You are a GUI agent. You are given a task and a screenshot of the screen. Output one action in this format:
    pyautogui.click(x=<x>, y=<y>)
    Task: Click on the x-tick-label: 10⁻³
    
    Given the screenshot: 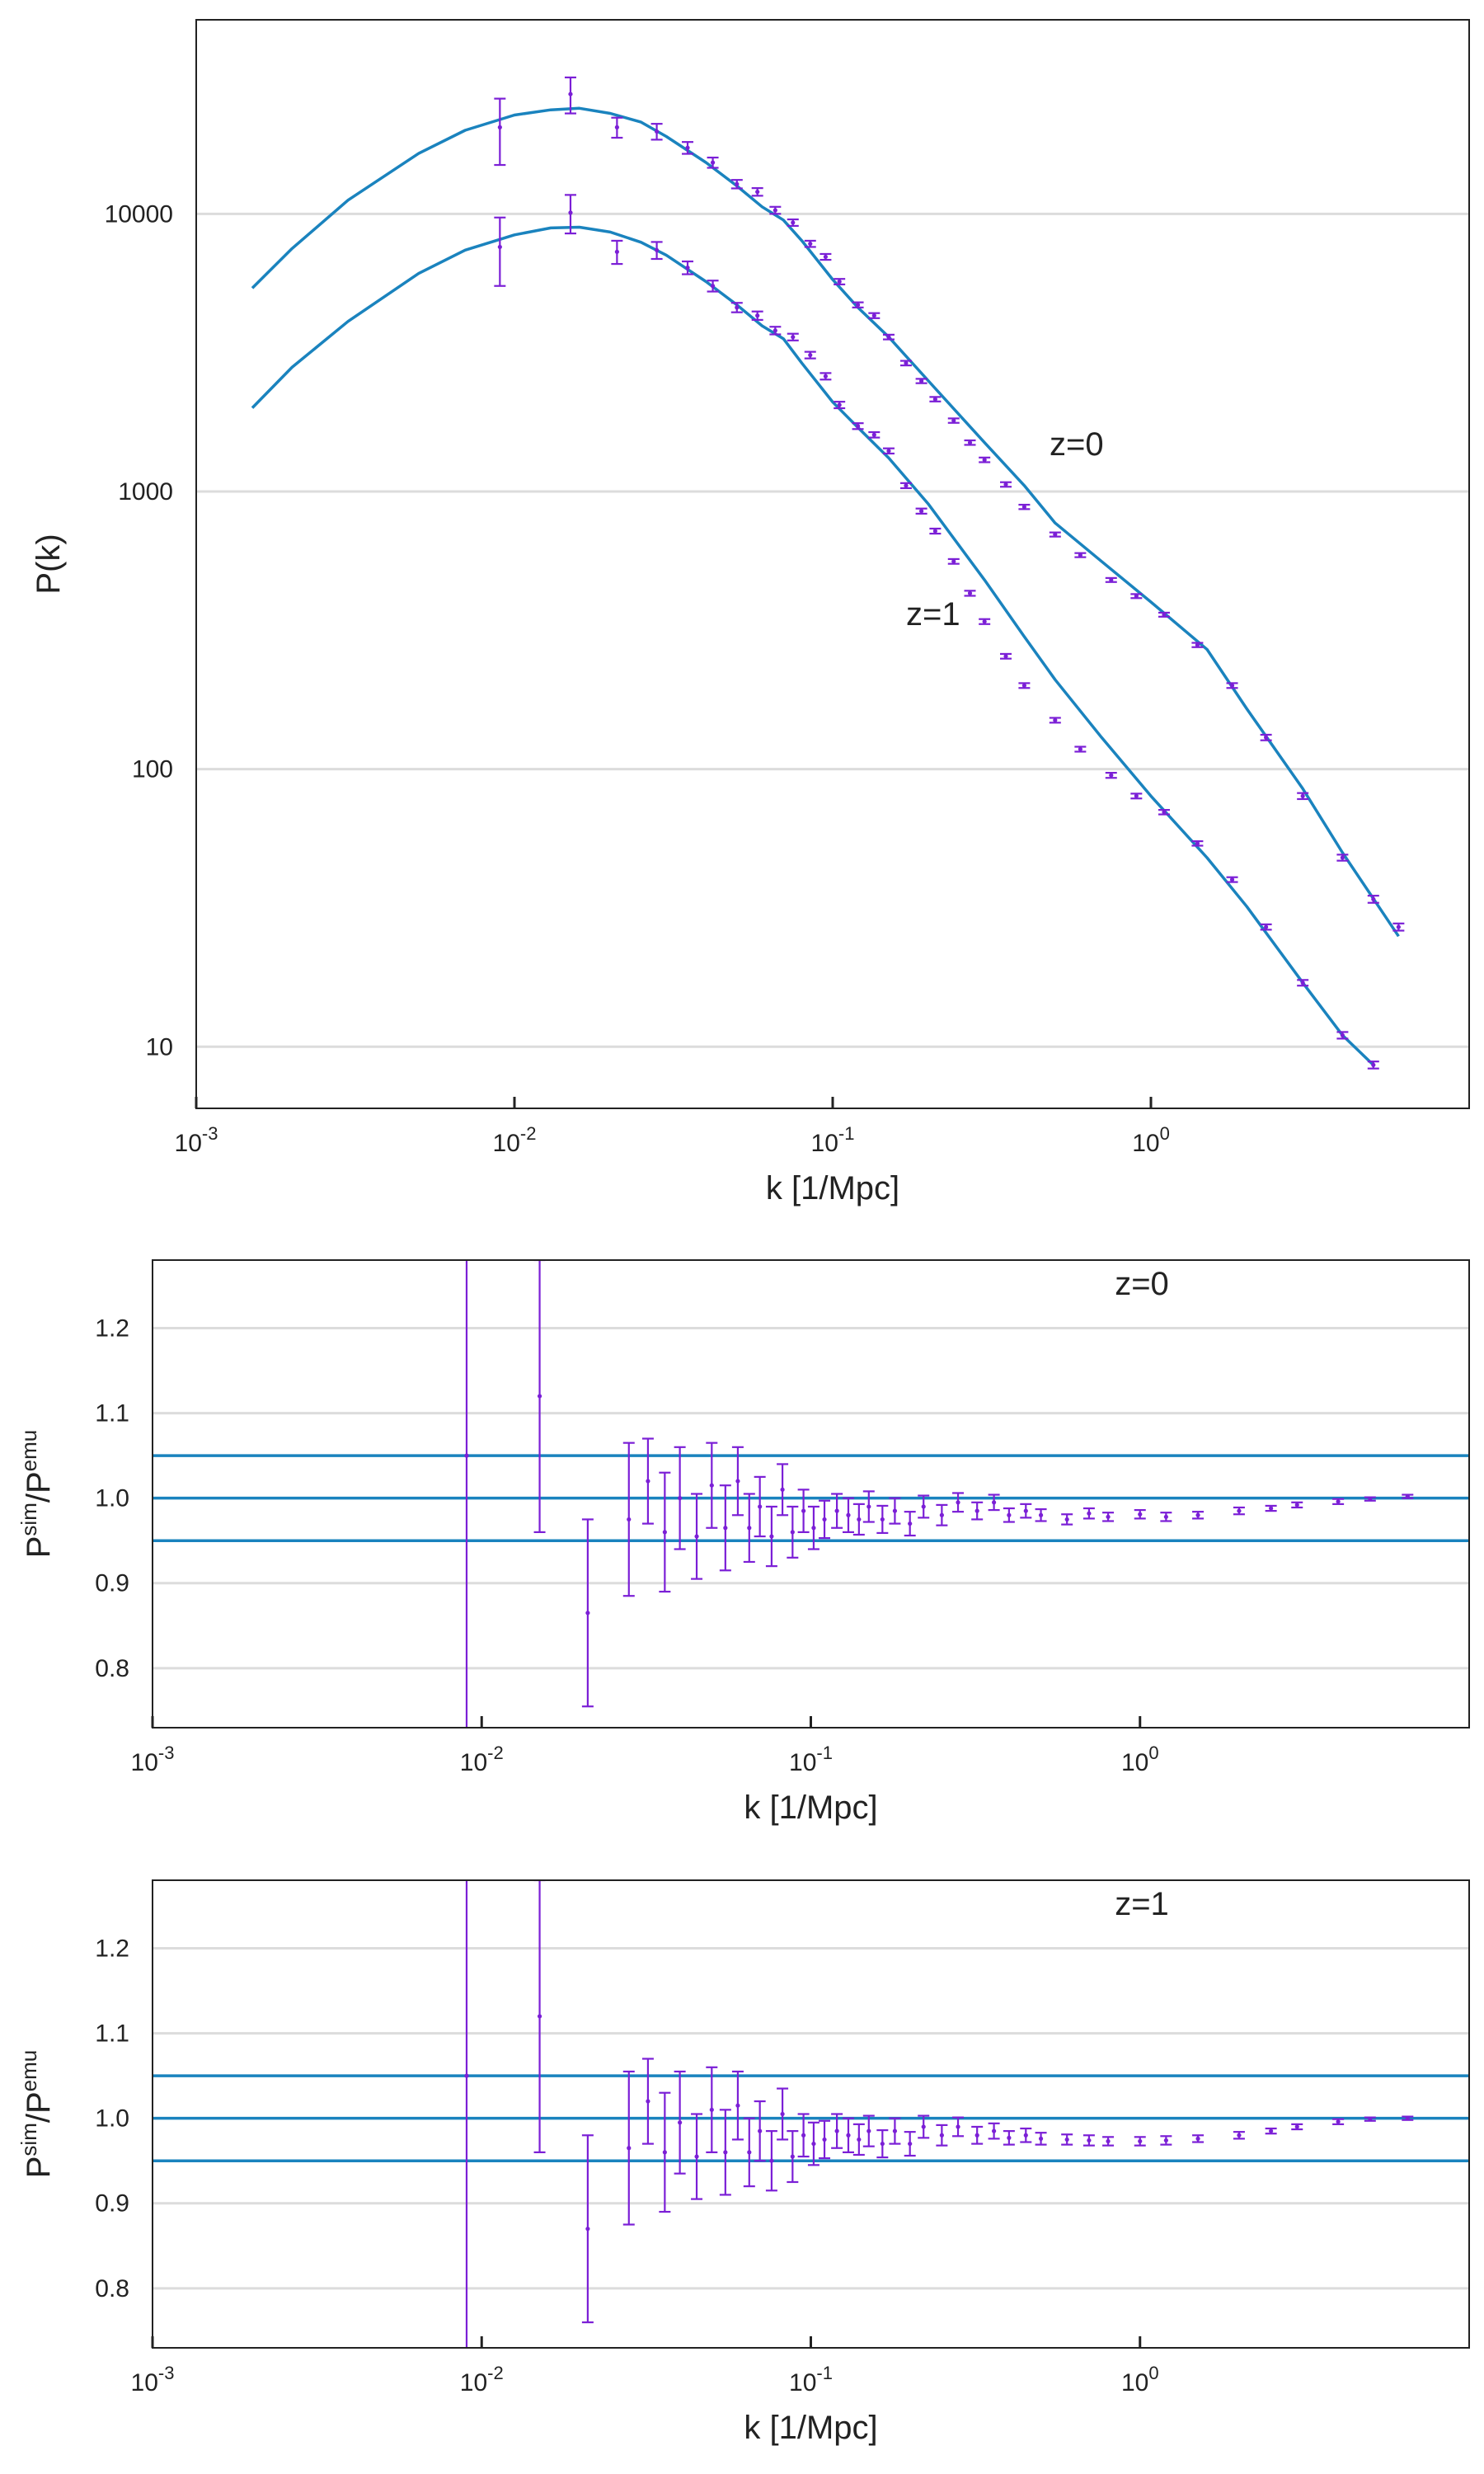 What is the action you would take?
    pyautogui.click(x=196, y=1140)
    